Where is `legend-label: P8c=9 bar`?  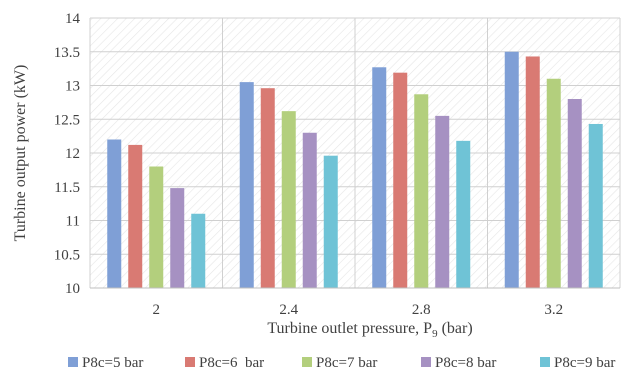
legend-label: P8c=9 bar is located at coordinates (584, 363).